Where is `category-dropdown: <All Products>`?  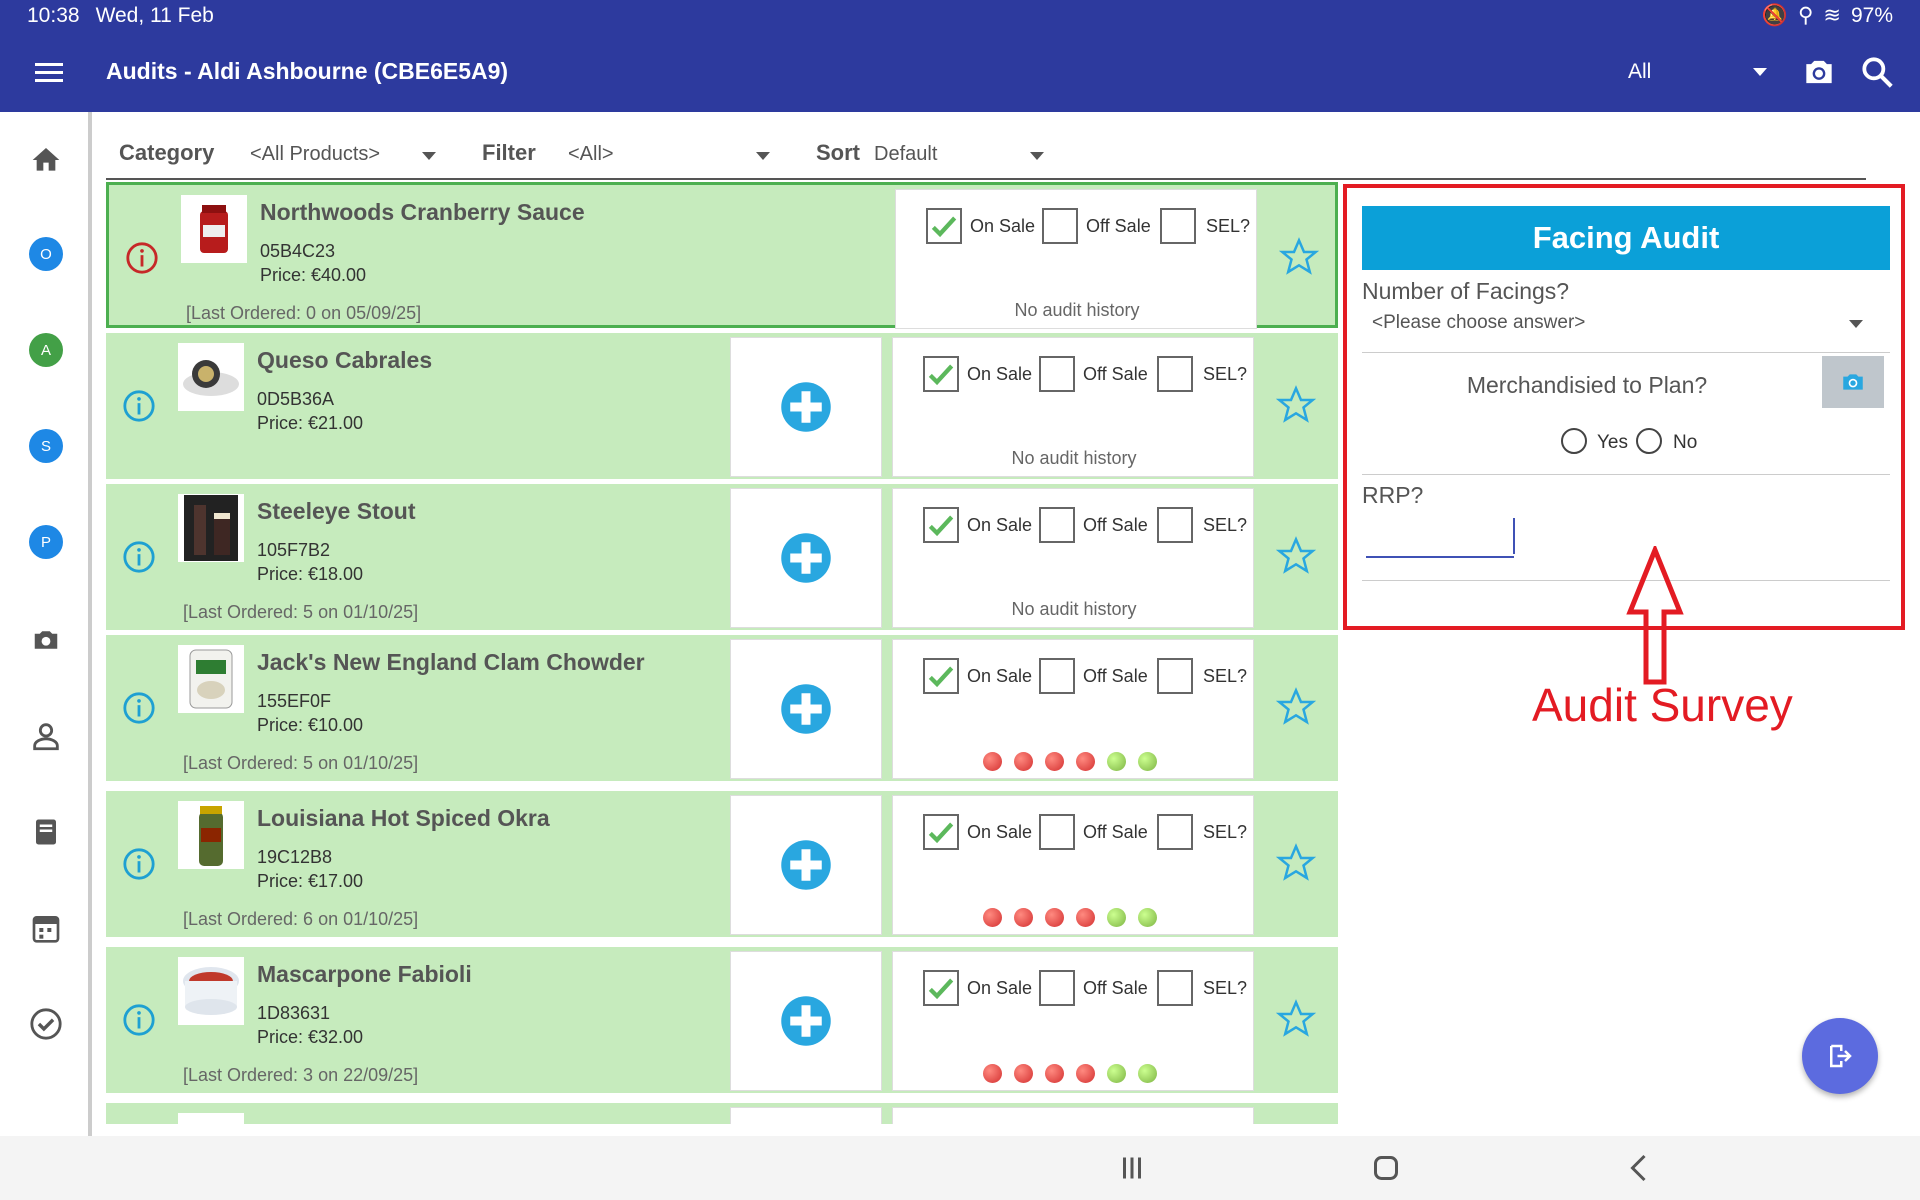 category-dropdown: <All Products> is located at coordinates (315, 154).